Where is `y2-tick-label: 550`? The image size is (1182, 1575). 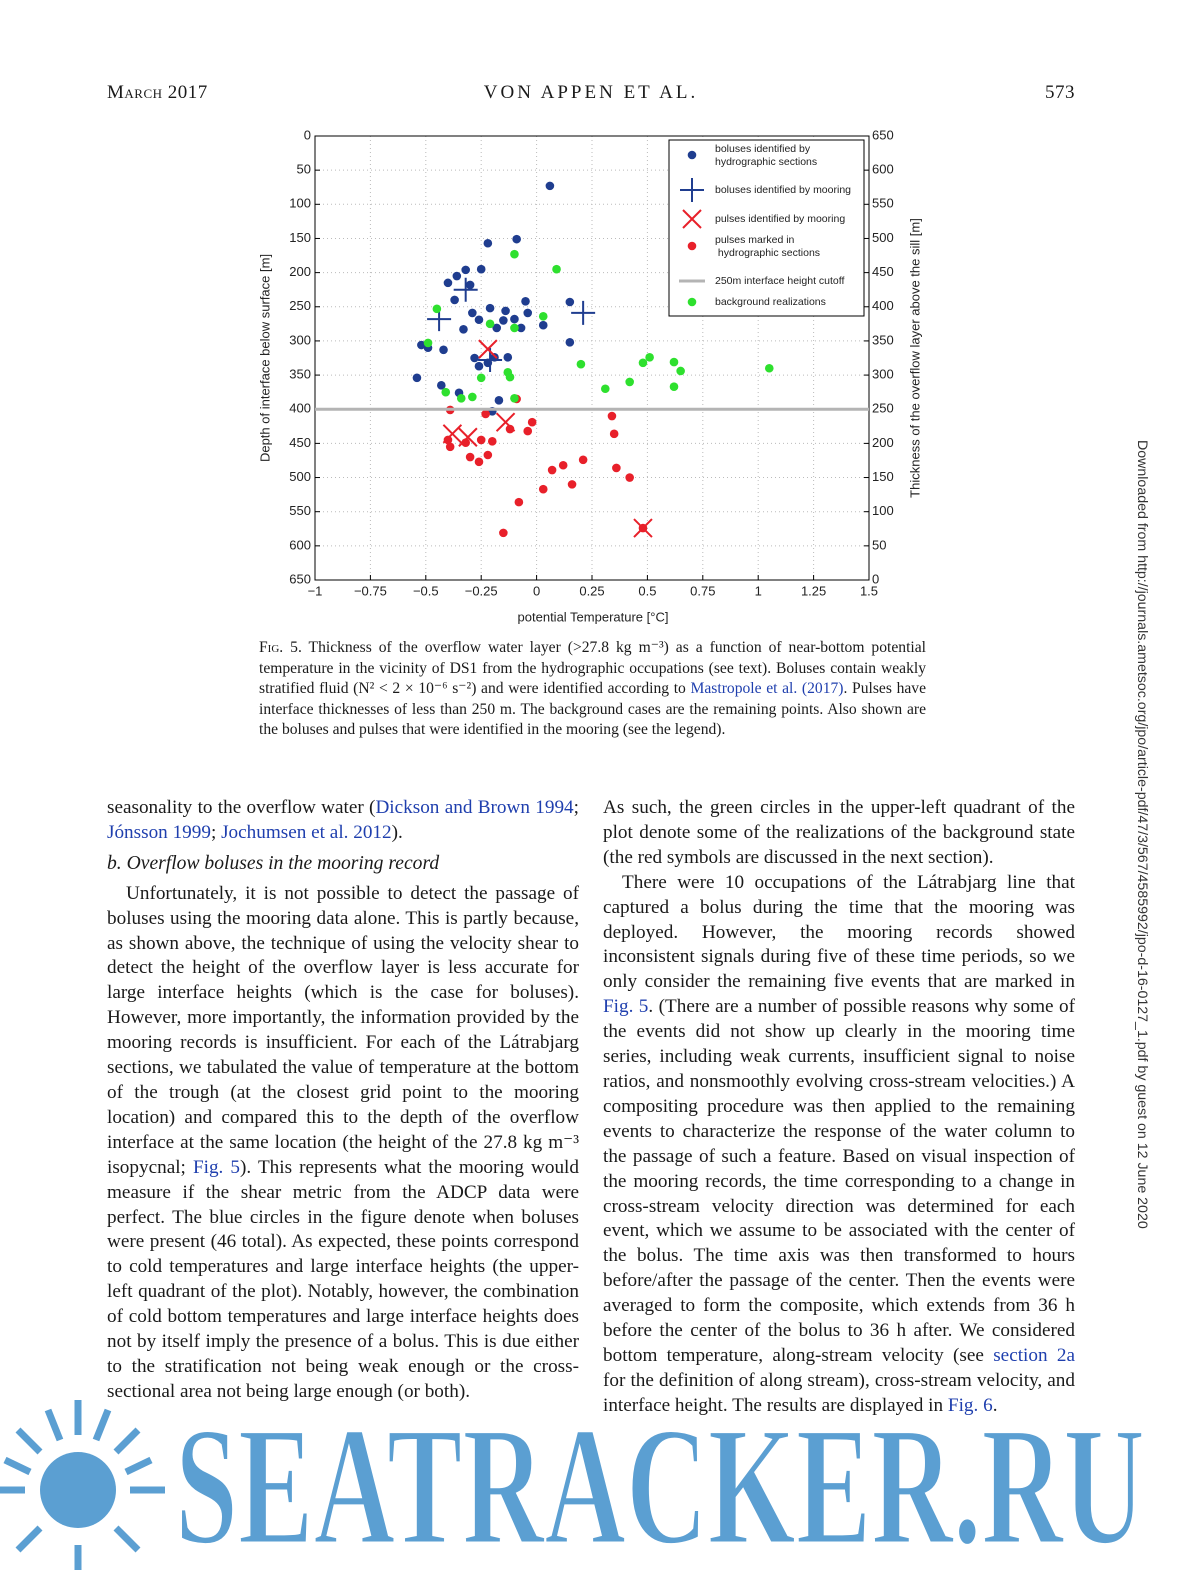
y2-tick-label: 550 is located at coordinates (883, 203).